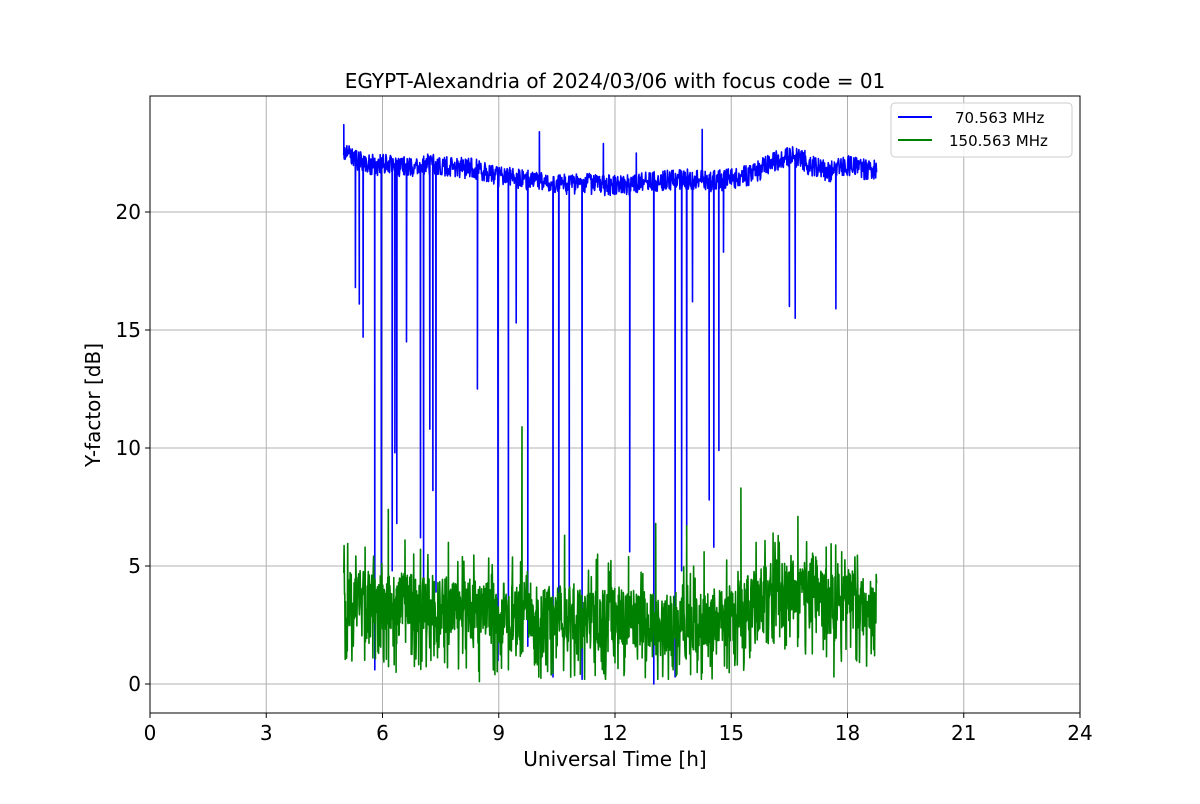  I want to click on x-tick-label: 3, so click(266, 733).